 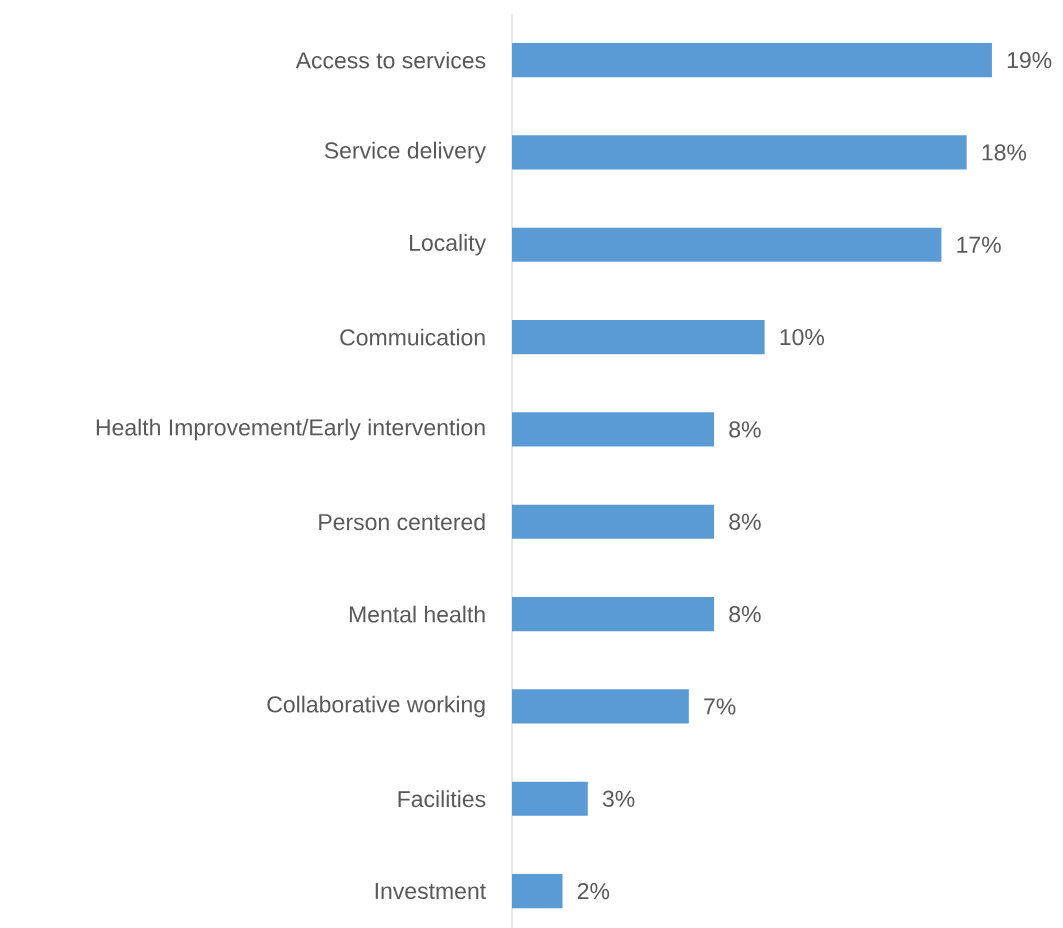 I want to click on y-tick-label: Service delivery, so click(x=405, y=152).